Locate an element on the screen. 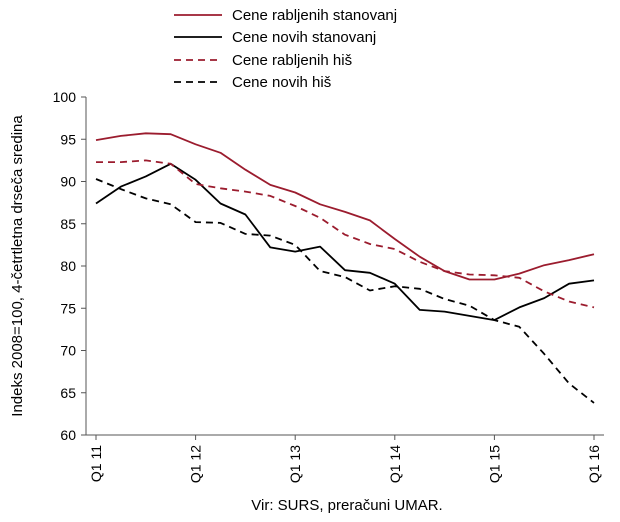 This screenshot has height=522, width=620. legend-label-3: Cene rabljenih hiš is located at coordinates (292, 60).